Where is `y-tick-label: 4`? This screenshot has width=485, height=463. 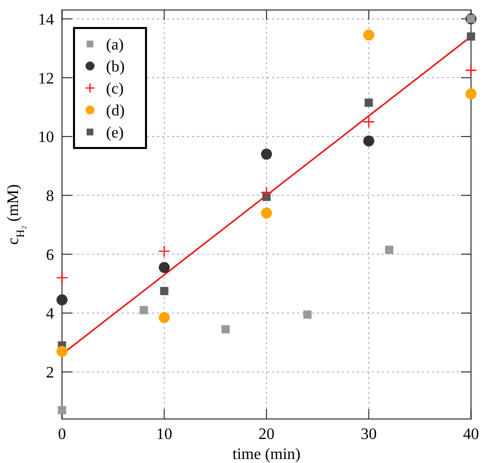 y-tick-label: 4 is located at coordinates (50, 314).